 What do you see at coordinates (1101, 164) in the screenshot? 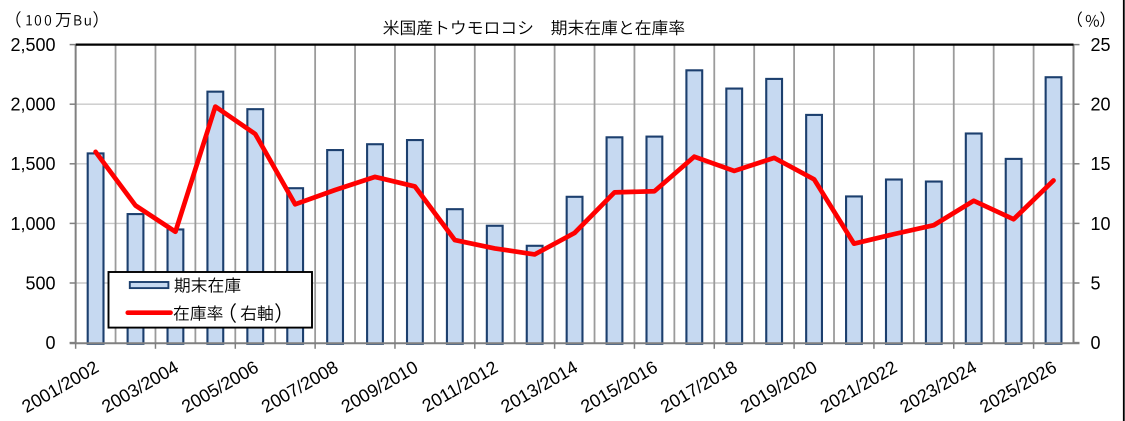
I see `svg-text: 15` at bounding box center [1101, 164].